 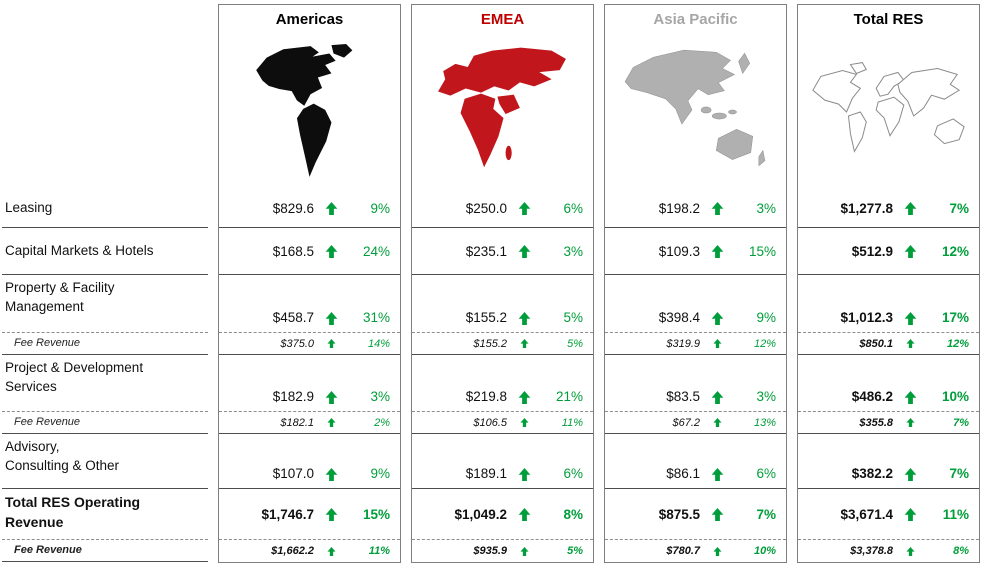 I want to click on table-cell: $875.5 7%, so click(x=695, y=514).